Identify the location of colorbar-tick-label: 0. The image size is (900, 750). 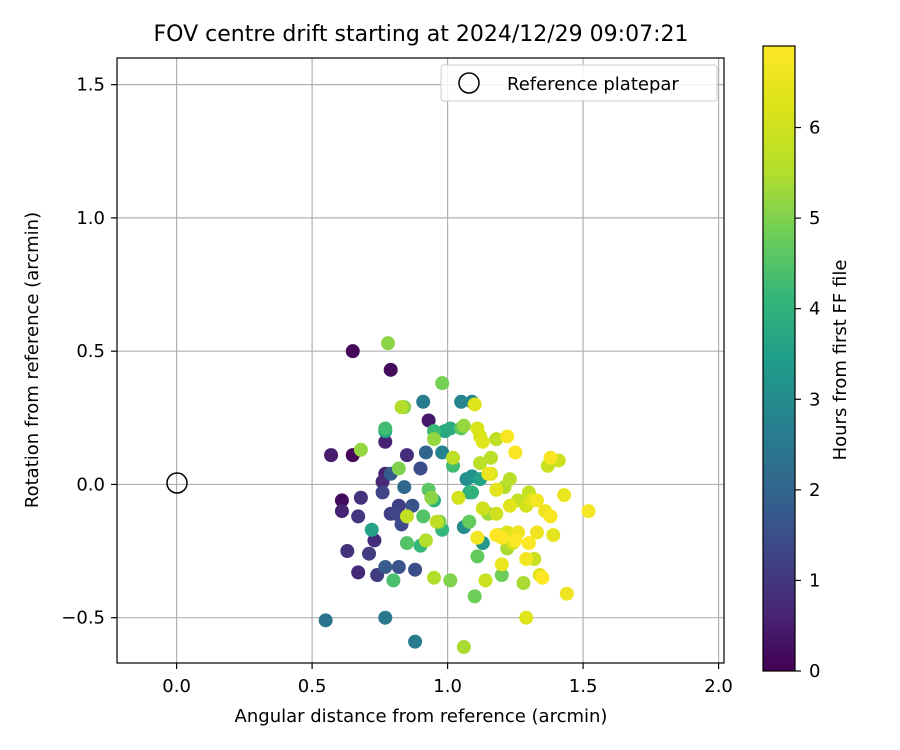
(814, 671).